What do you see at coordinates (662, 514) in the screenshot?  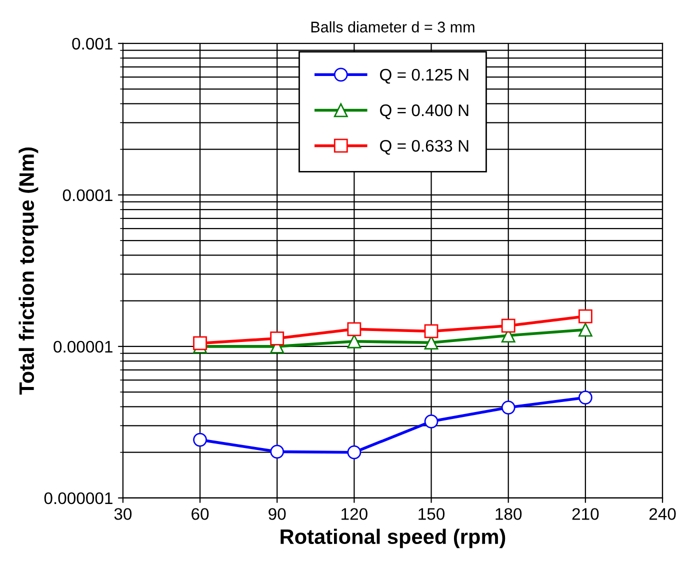 I see `x-tick-label: 240` at bounding box center [662, 514].